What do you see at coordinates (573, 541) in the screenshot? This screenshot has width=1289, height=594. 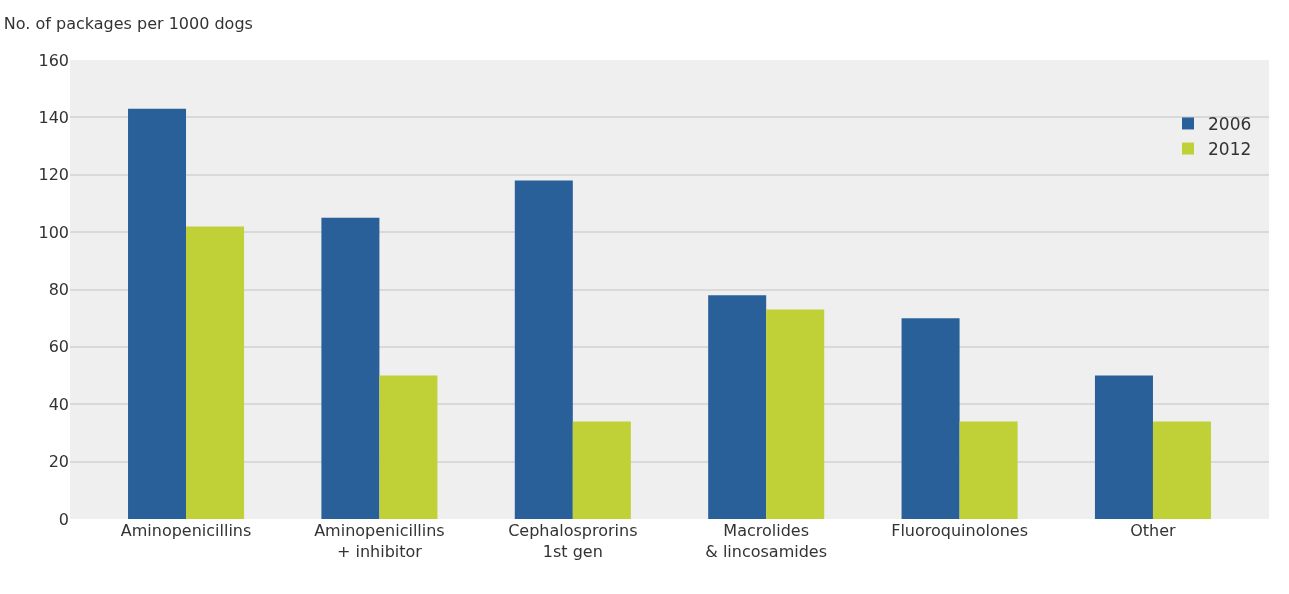 I see `x-tick-label: Cephalosprorins 1st gen` at bounding box center [573, 541].